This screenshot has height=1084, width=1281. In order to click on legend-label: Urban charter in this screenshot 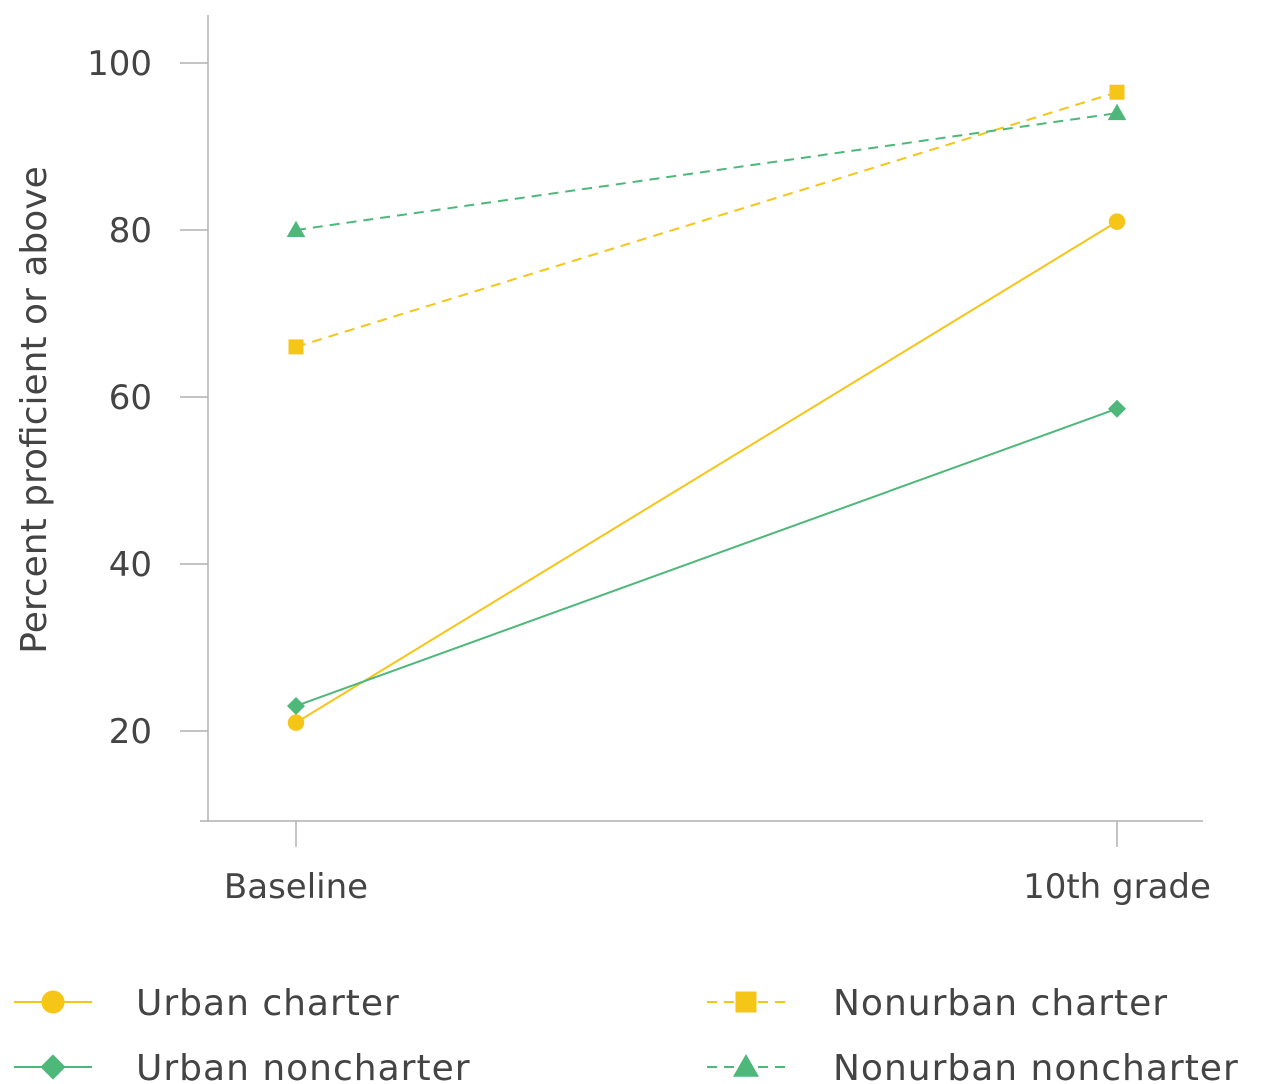, I will do `click(268, 1003)`.